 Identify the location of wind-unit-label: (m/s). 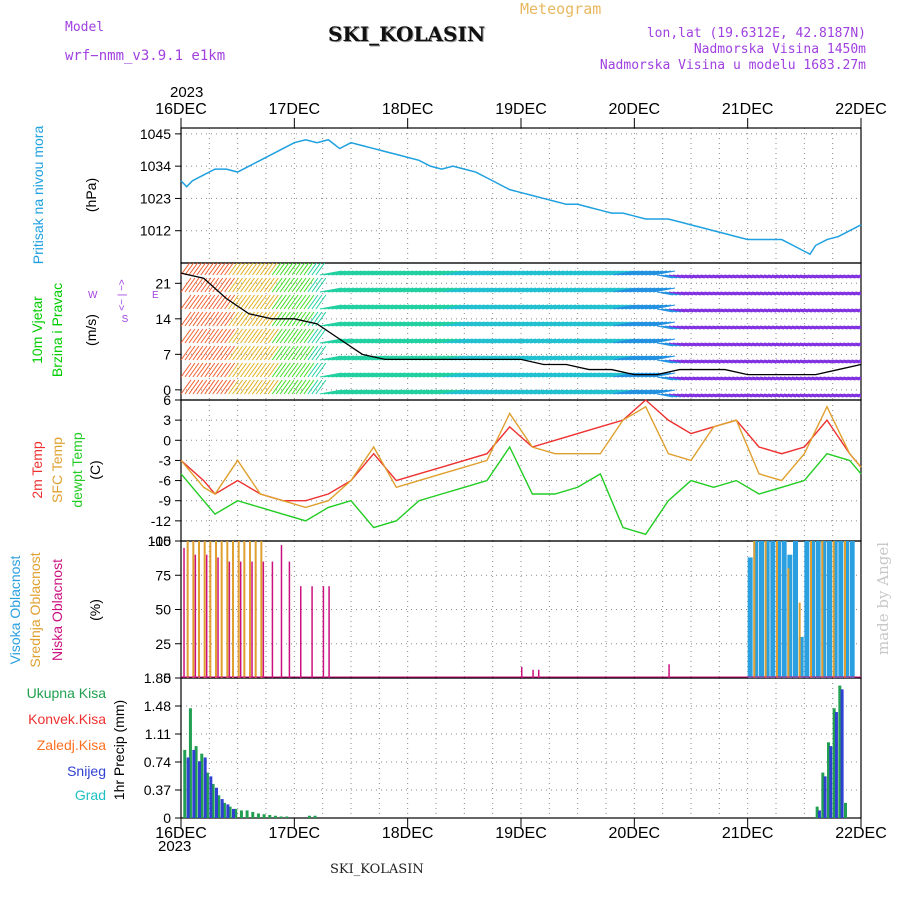
(91, 330).